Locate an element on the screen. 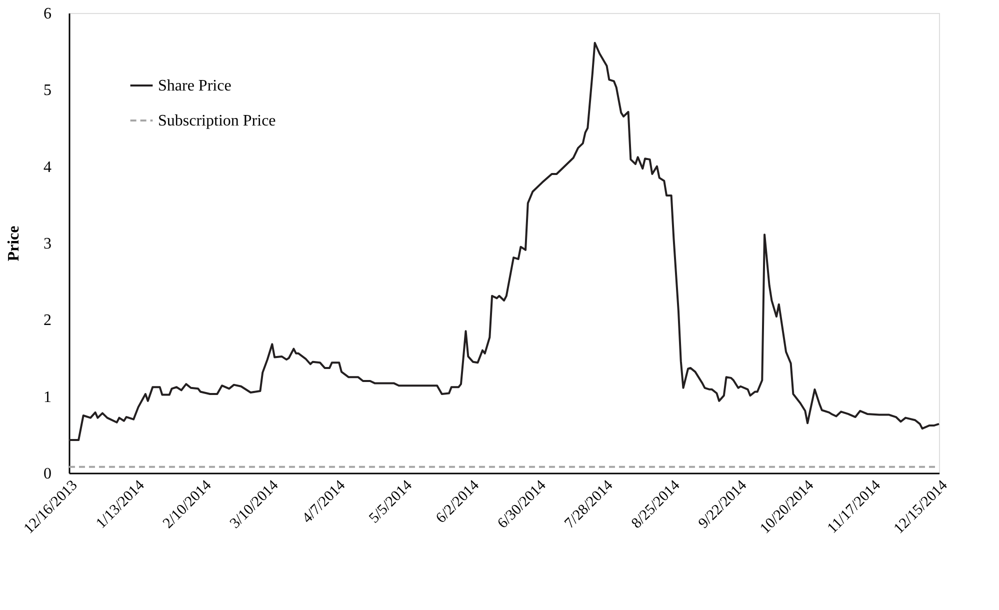 The image size is (999, 610). y-tick-label: 3 is located at coordinates (48, 244).